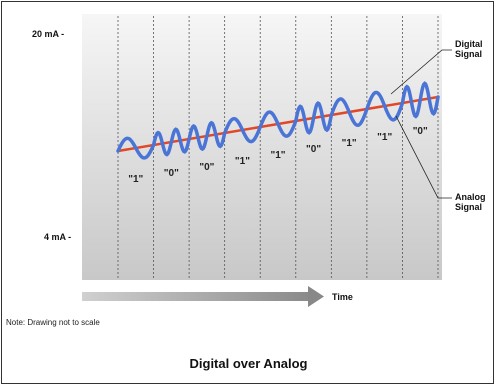 This screenshot has width=497, height=387. I want to click on note-text: Note: Drawing not to scale, so click(53, 322).